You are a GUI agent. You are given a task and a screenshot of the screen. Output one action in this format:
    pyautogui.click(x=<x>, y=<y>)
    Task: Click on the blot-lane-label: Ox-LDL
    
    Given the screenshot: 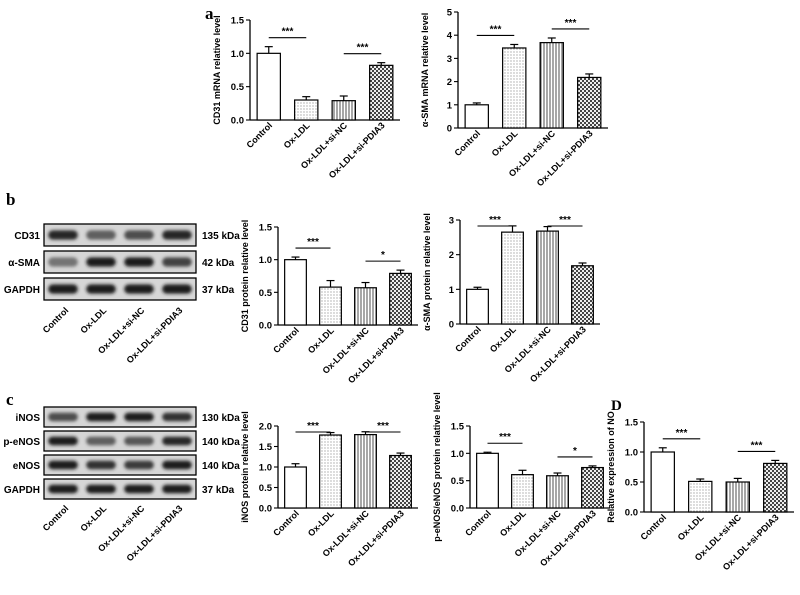 What is the action you would take?
    pyautogui.click(x=93, y=518)
    